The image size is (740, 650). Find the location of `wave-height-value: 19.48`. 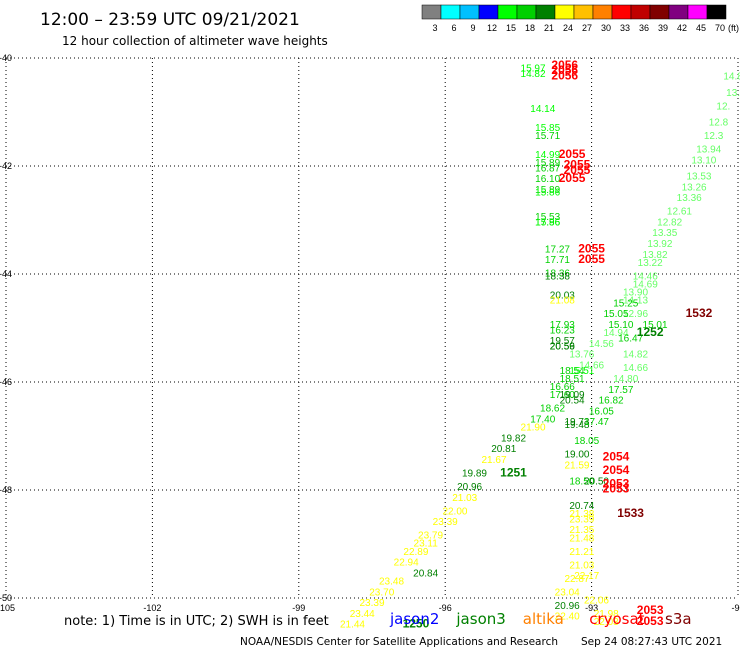

wave-height-value: 19.48 is located at coordinates (576, 425).